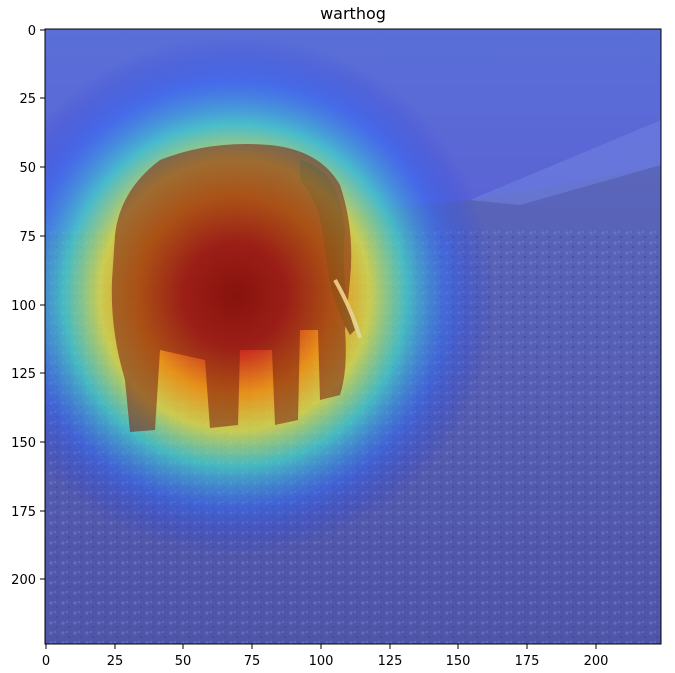 This screenshot has height=673, width=675. I want to click on y-tick-label: 50, so click(27, 168).